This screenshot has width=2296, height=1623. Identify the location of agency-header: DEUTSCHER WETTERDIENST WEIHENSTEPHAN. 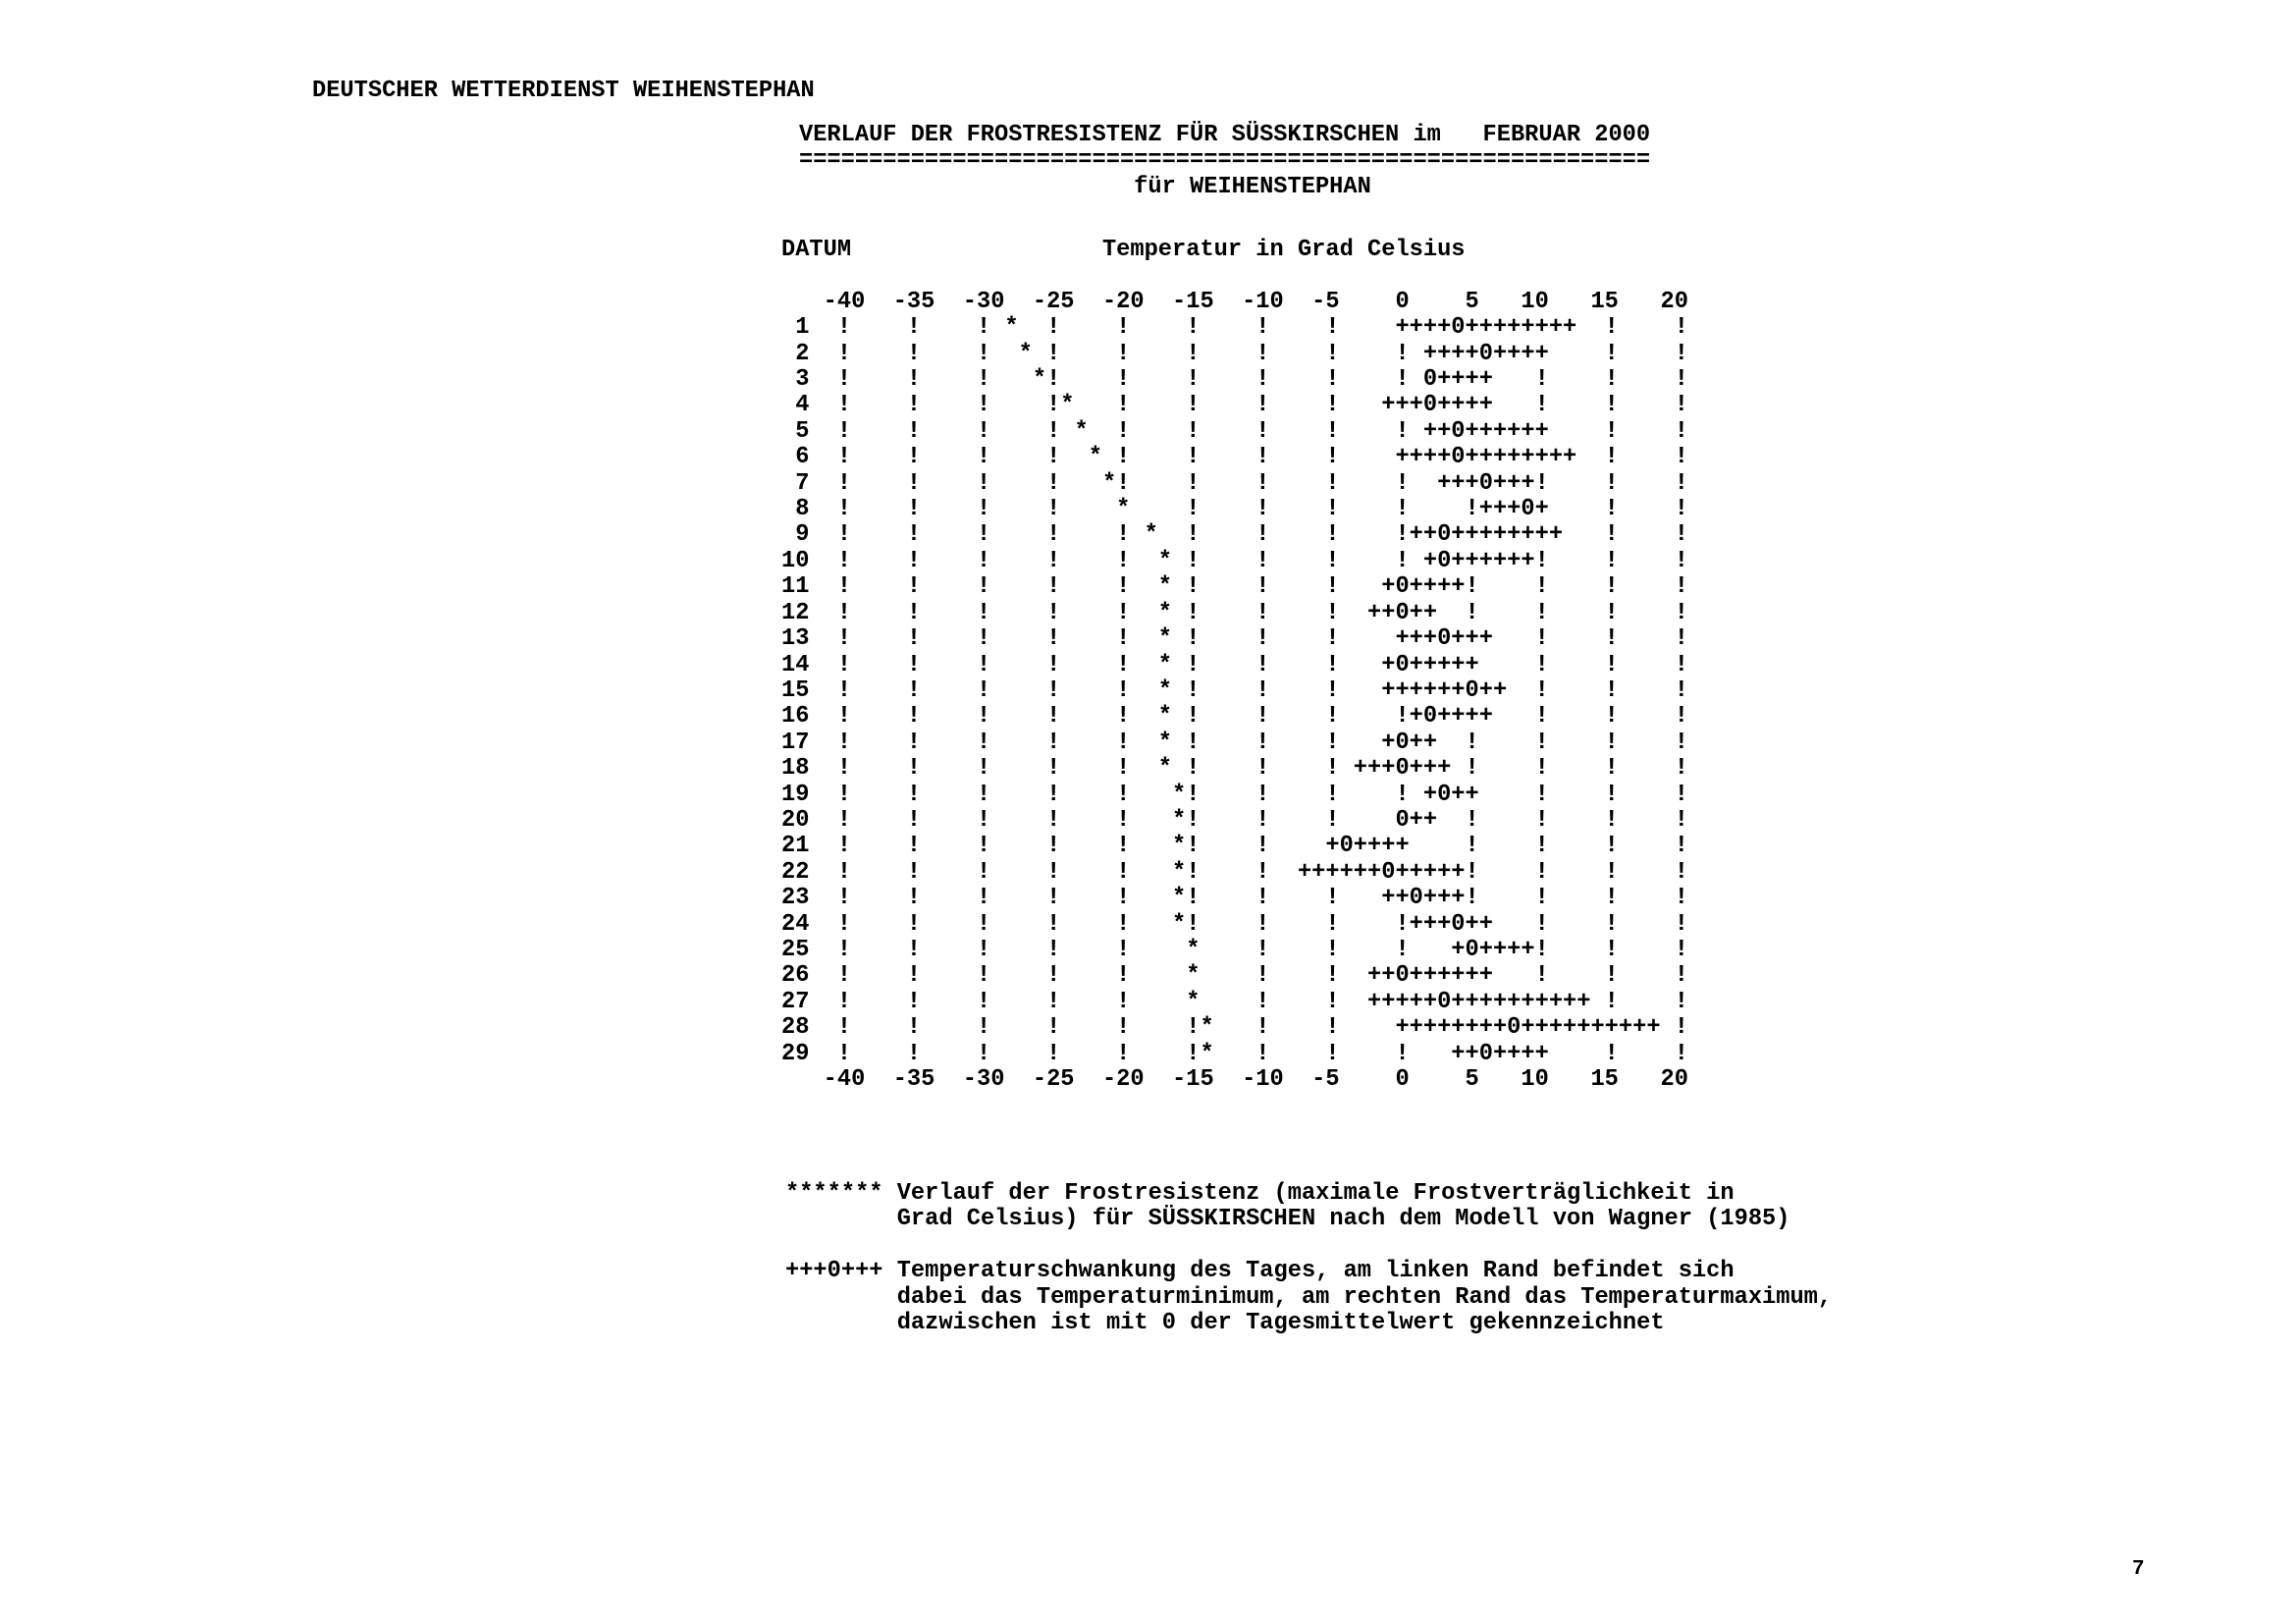
(563, 91).